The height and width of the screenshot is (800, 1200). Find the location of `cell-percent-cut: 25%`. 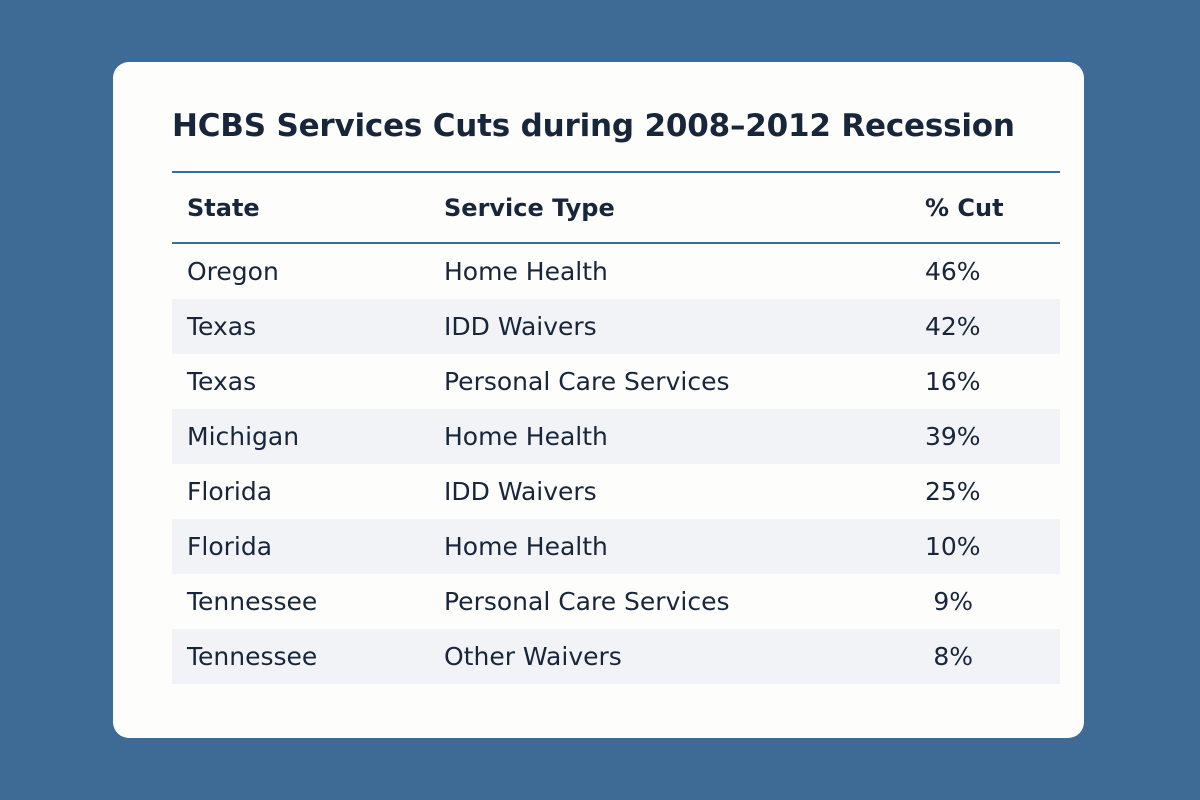

cell-percent-cut: 25% is located at coordinates (953, 491).